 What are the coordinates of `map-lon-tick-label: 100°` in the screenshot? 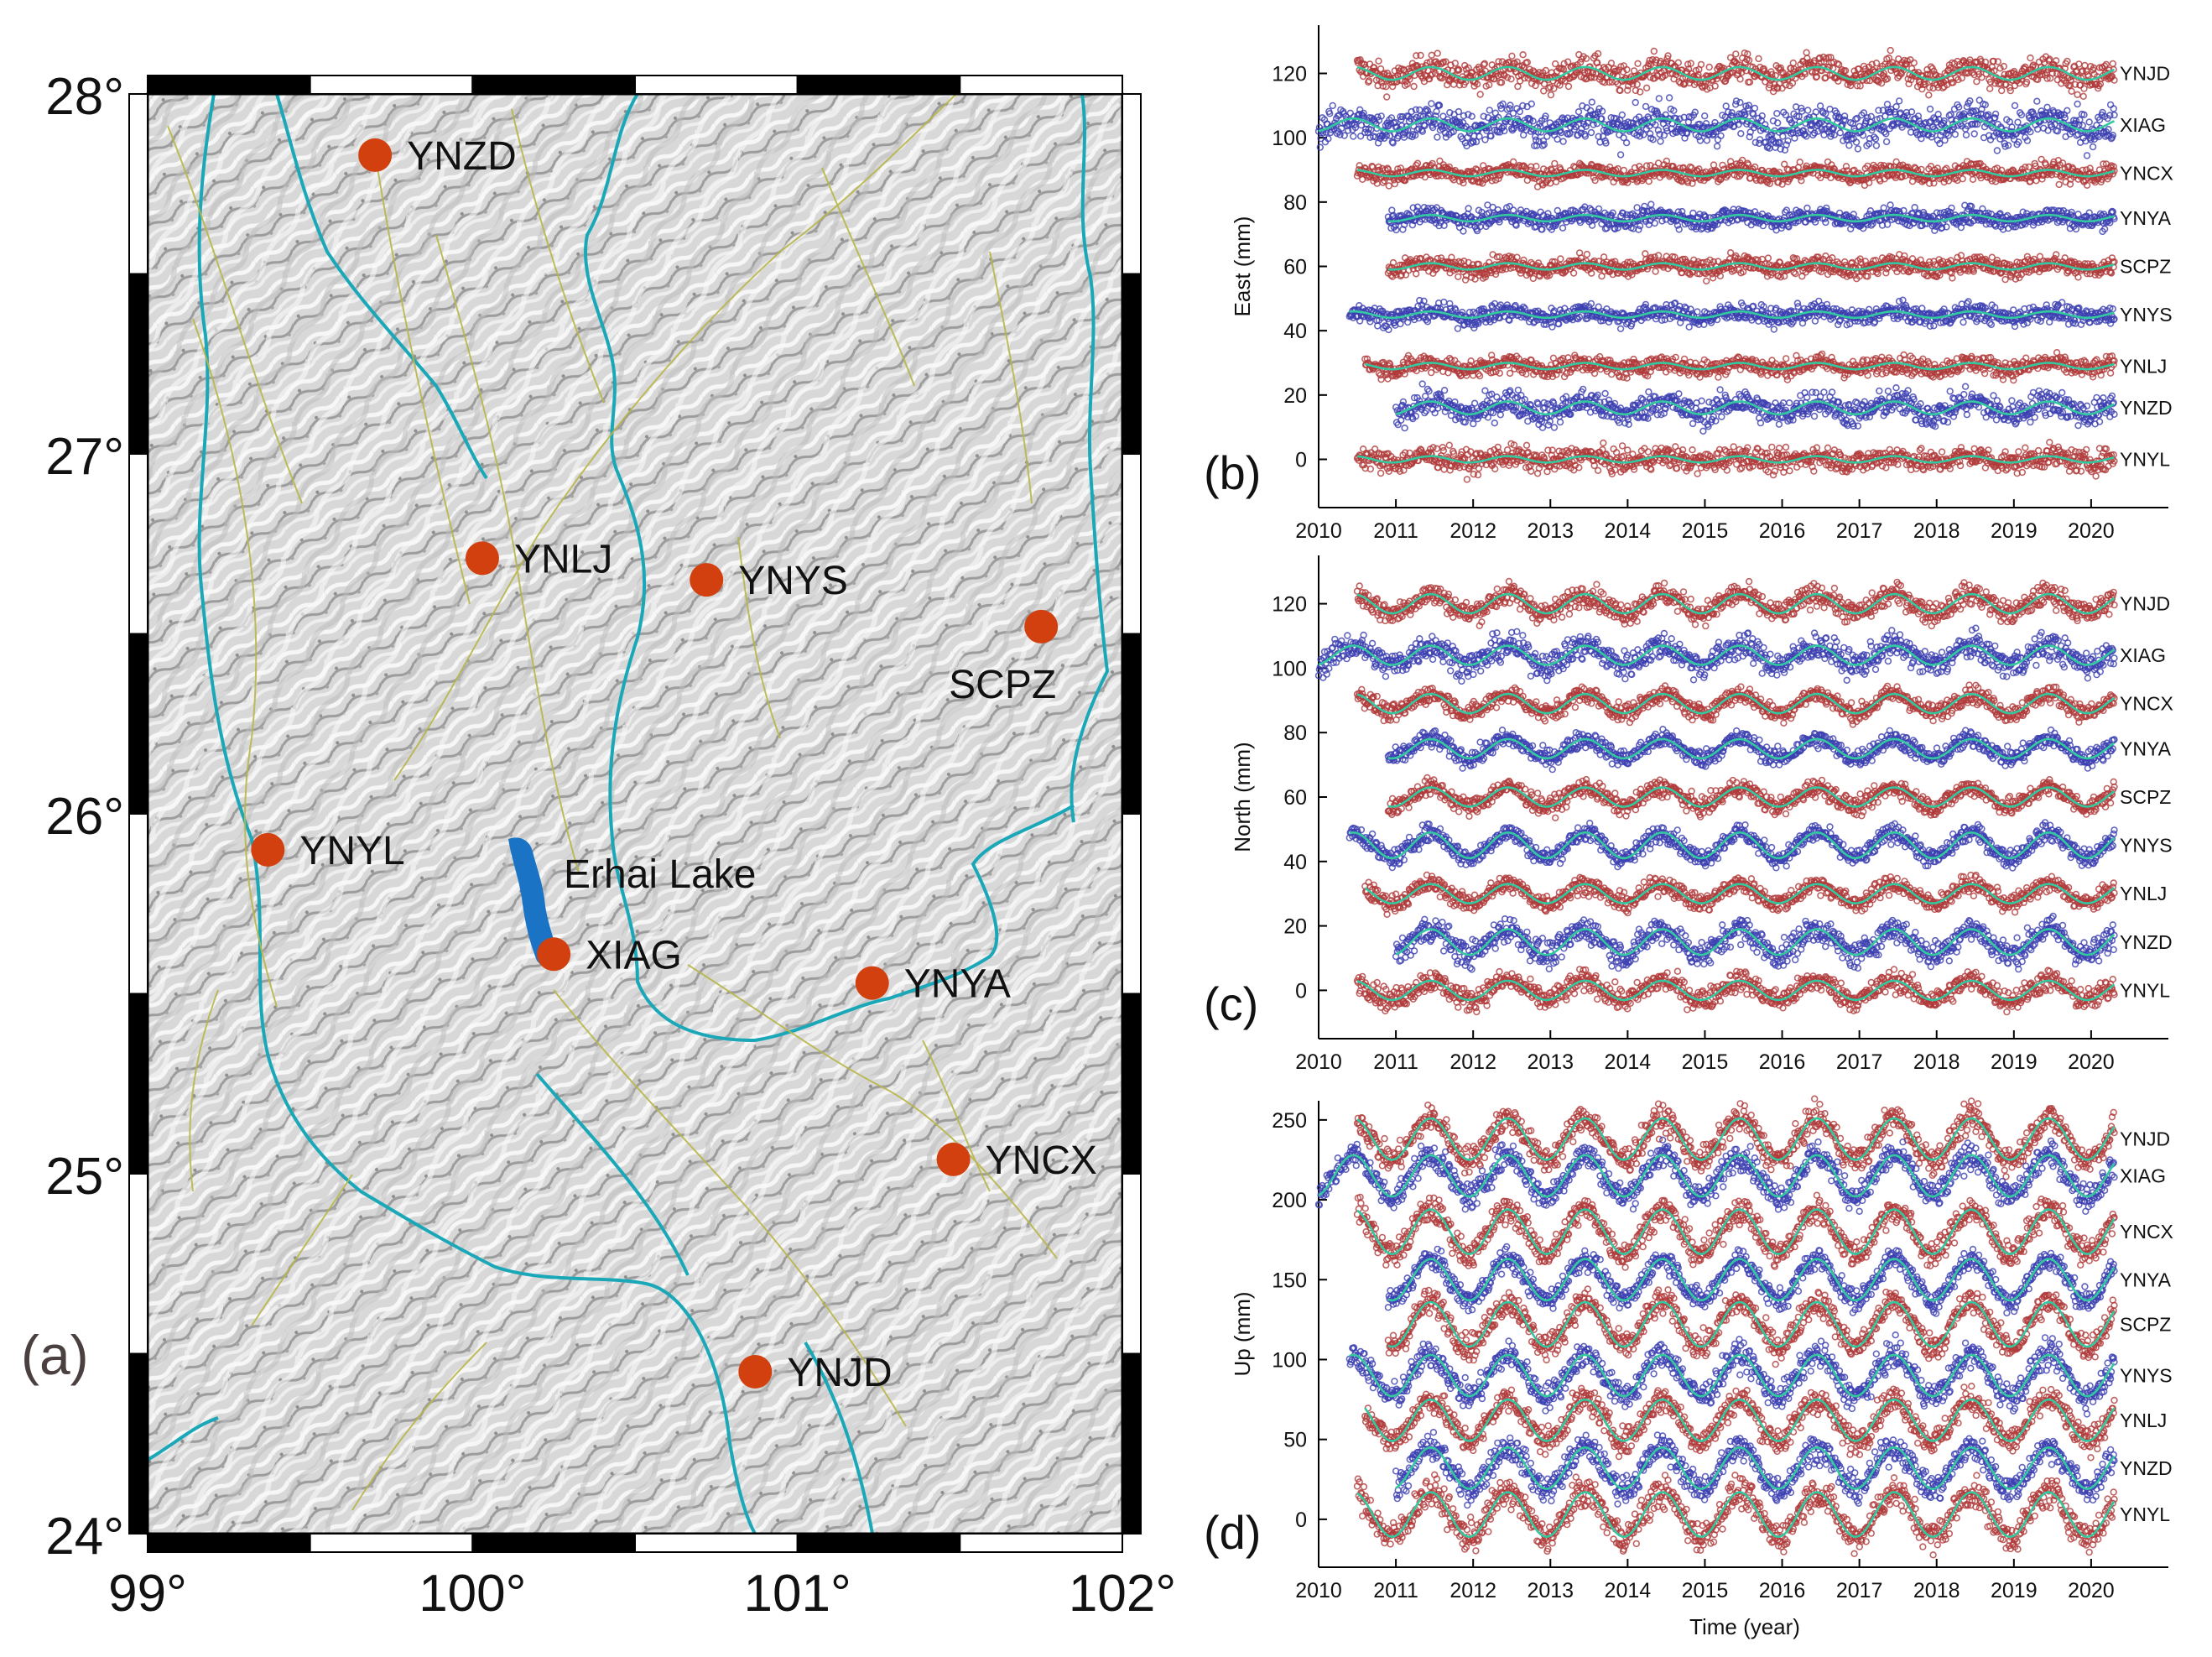 It's located at (473, 1594).